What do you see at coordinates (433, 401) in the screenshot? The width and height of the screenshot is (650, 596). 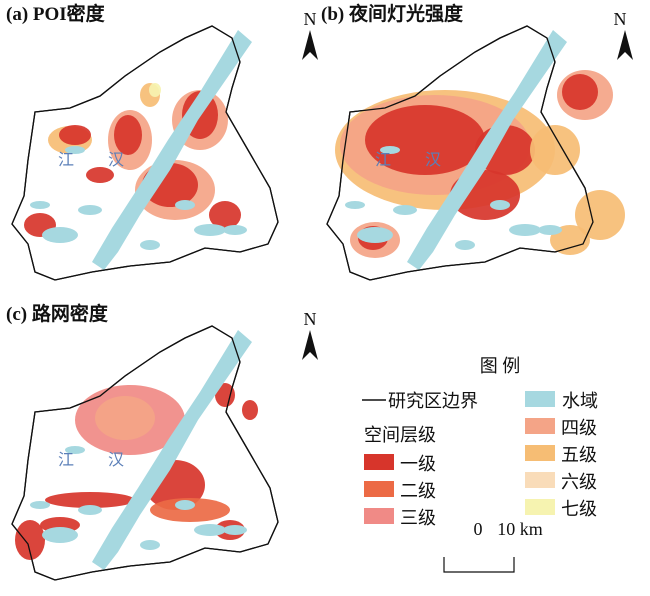 I see `legend-boundary: 研究区边界` at bounding box center [433, 401].